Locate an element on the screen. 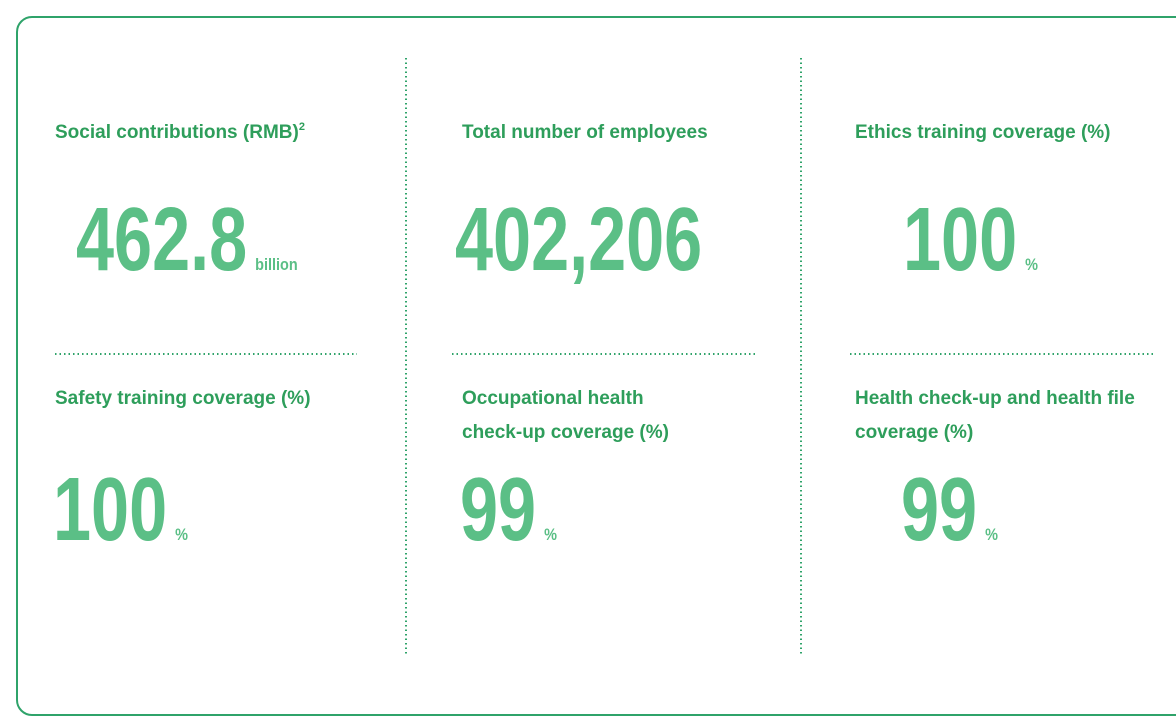 The width and height of the screenshot is (1176, 716). footnote-mark: 2 is located at coordinates (301, 127).